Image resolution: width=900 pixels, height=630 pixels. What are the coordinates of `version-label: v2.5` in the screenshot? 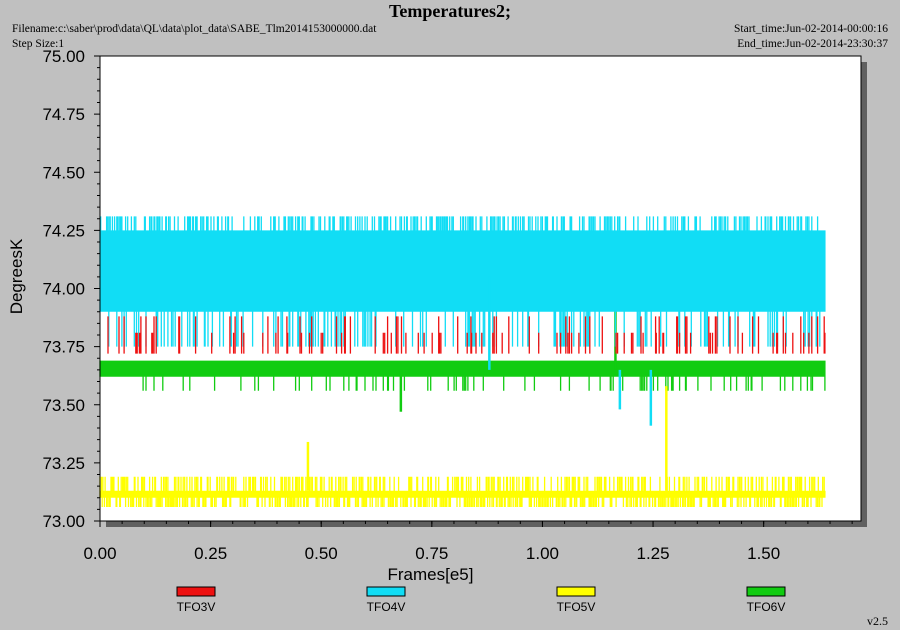 It's located at (877, 621).